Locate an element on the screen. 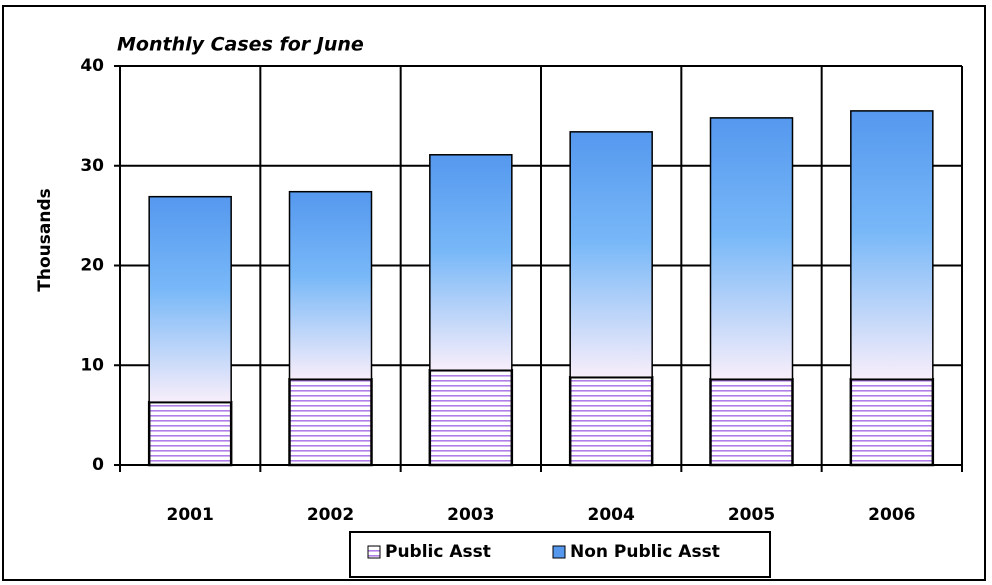  x-tick-label: 2004 is located at coordinates (611, 515).